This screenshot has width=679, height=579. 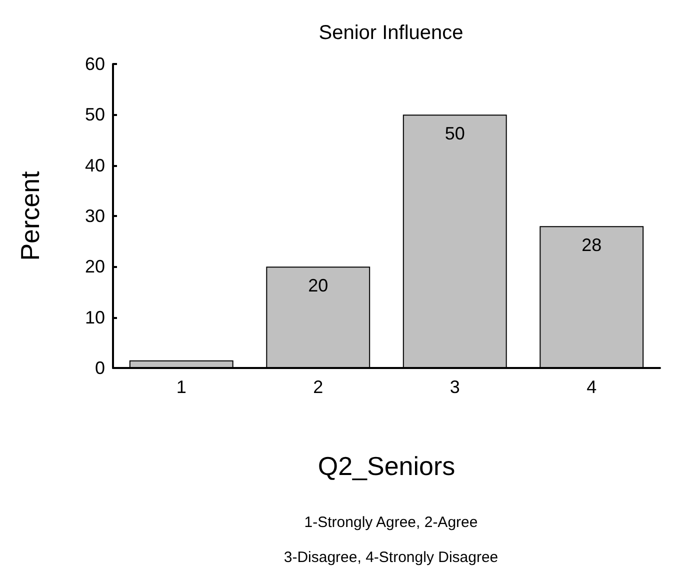 I want to click on y-tick-label: 10, so click(x=94, y=317).